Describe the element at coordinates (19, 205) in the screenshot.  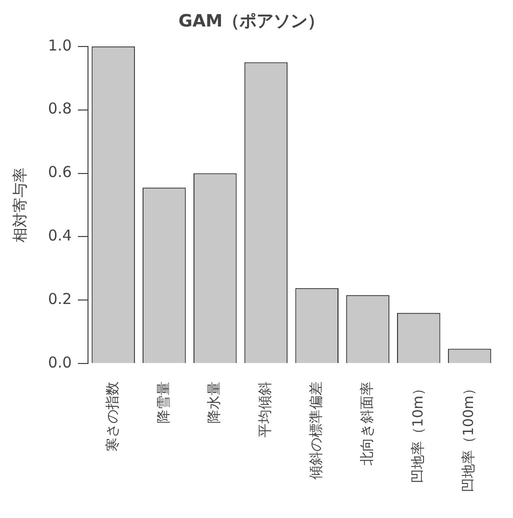
I see `y-axis-title: 相対寄与率` at that location.